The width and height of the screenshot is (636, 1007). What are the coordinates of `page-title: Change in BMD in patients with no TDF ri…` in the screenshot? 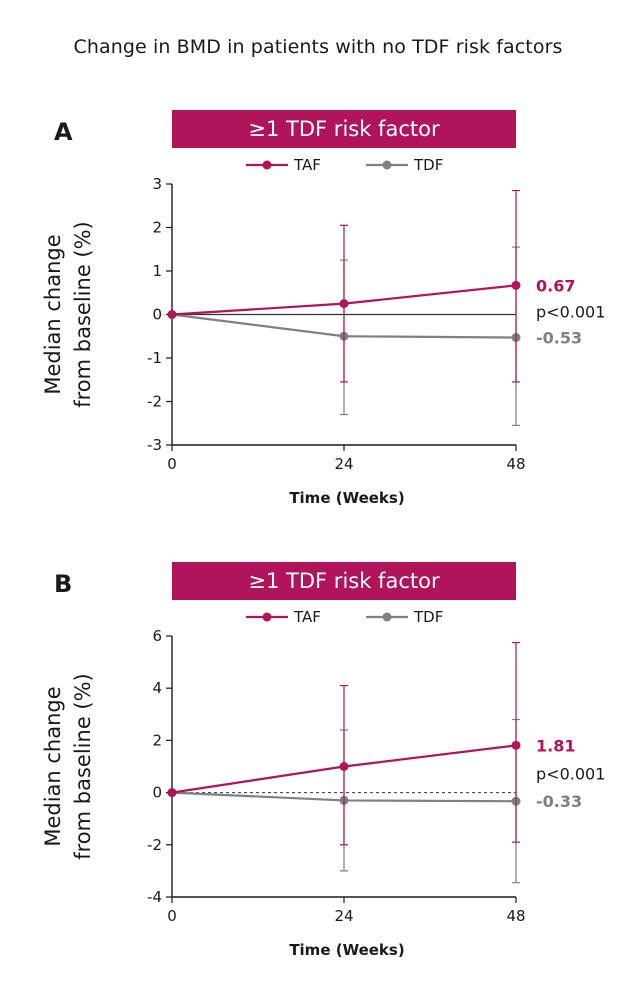 It's located at (318, 47).